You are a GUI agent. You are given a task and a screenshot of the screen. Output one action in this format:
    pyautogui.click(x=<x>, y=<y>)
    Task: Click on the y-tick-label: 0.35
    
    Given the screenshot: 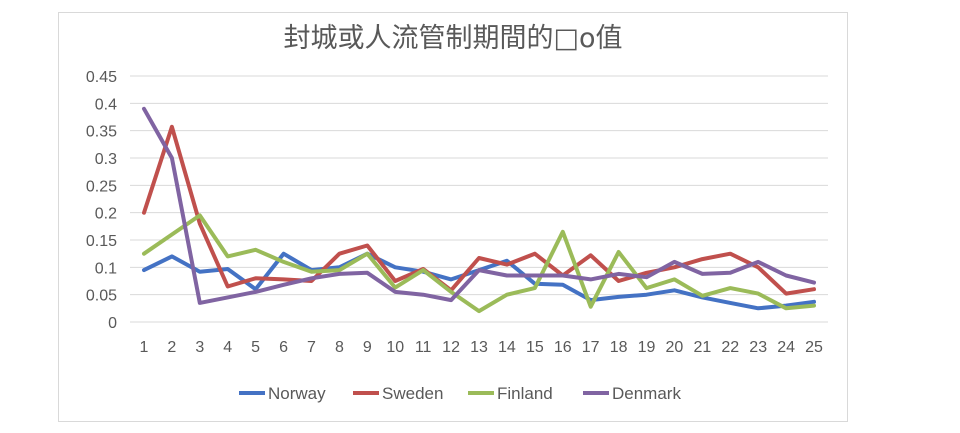 What is the action you would take?
    pyautogui.click(x=101, y=132)
    